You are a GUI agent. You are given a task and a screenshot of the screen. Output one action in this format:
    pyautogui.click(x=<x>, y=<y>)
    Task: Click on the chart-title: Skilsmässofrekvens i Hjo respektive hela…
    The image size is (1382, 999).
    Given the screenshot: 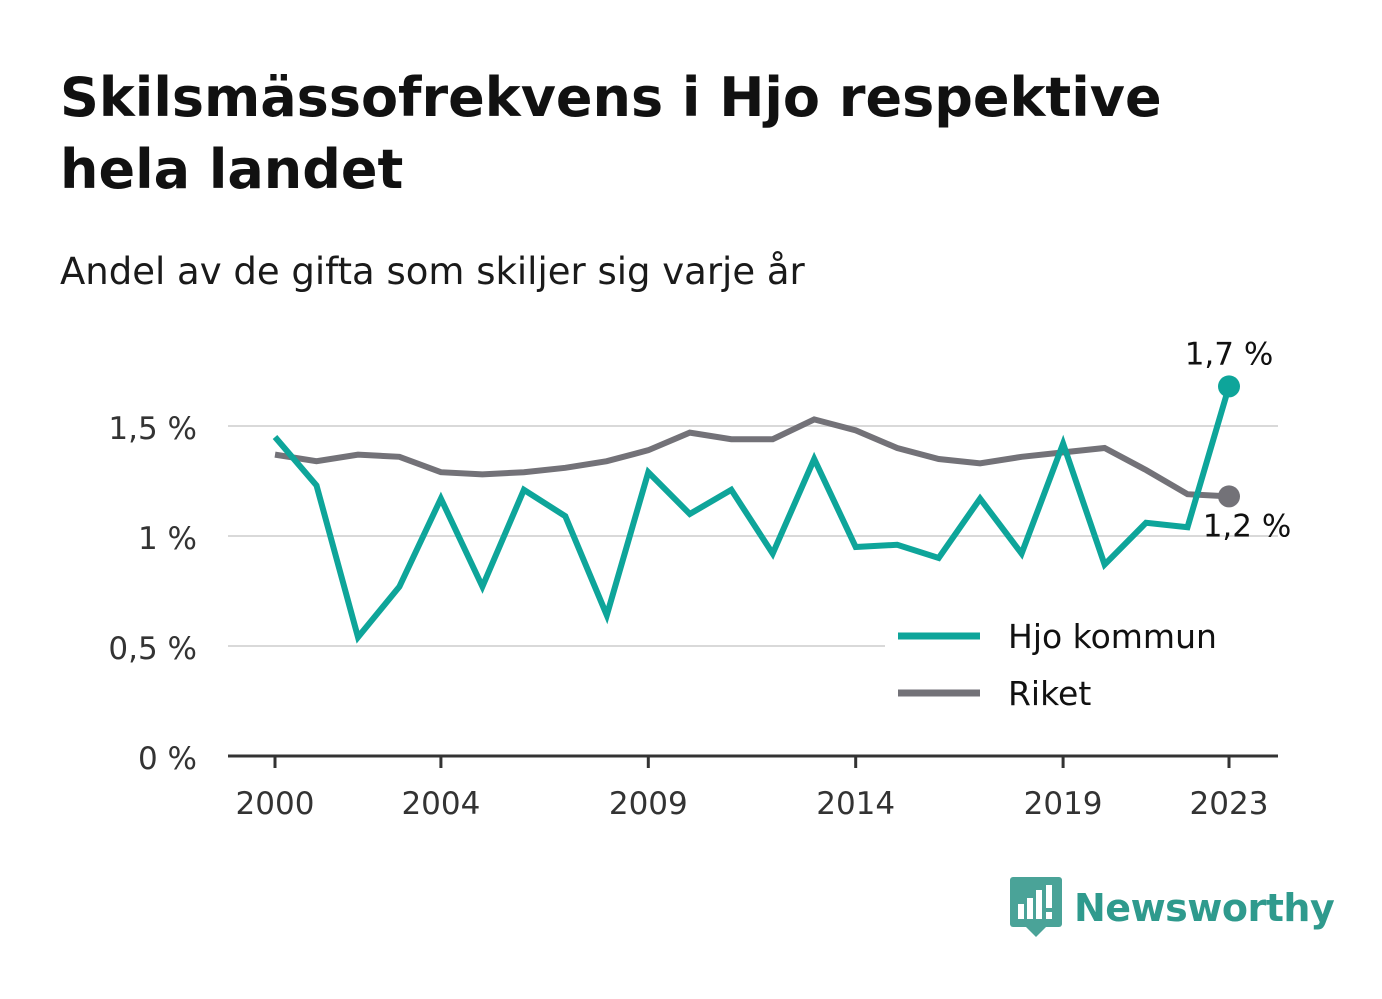 What is the action you would take?
    pyautogui.click(x=611, y=133)
    